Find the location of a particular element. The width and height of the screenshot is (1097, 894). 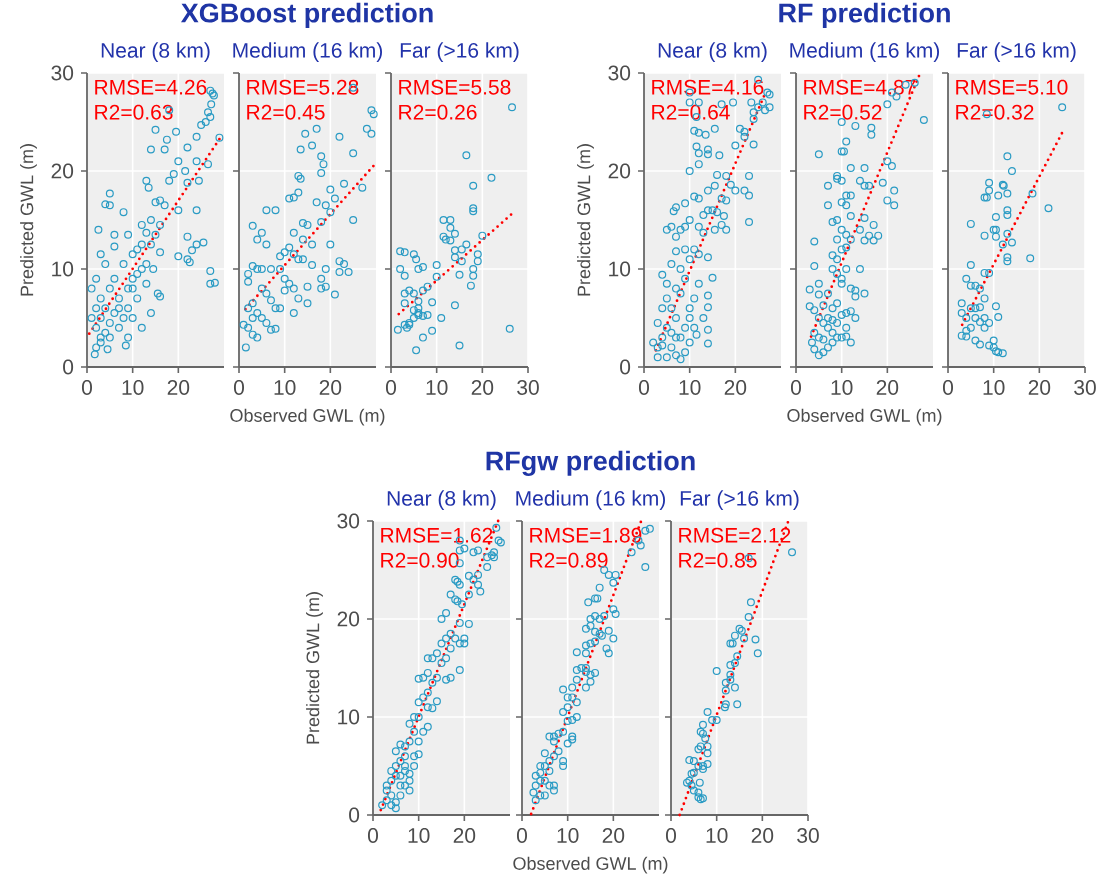

annotation: RMSE=5.58 is located at coordinates (455, 87).